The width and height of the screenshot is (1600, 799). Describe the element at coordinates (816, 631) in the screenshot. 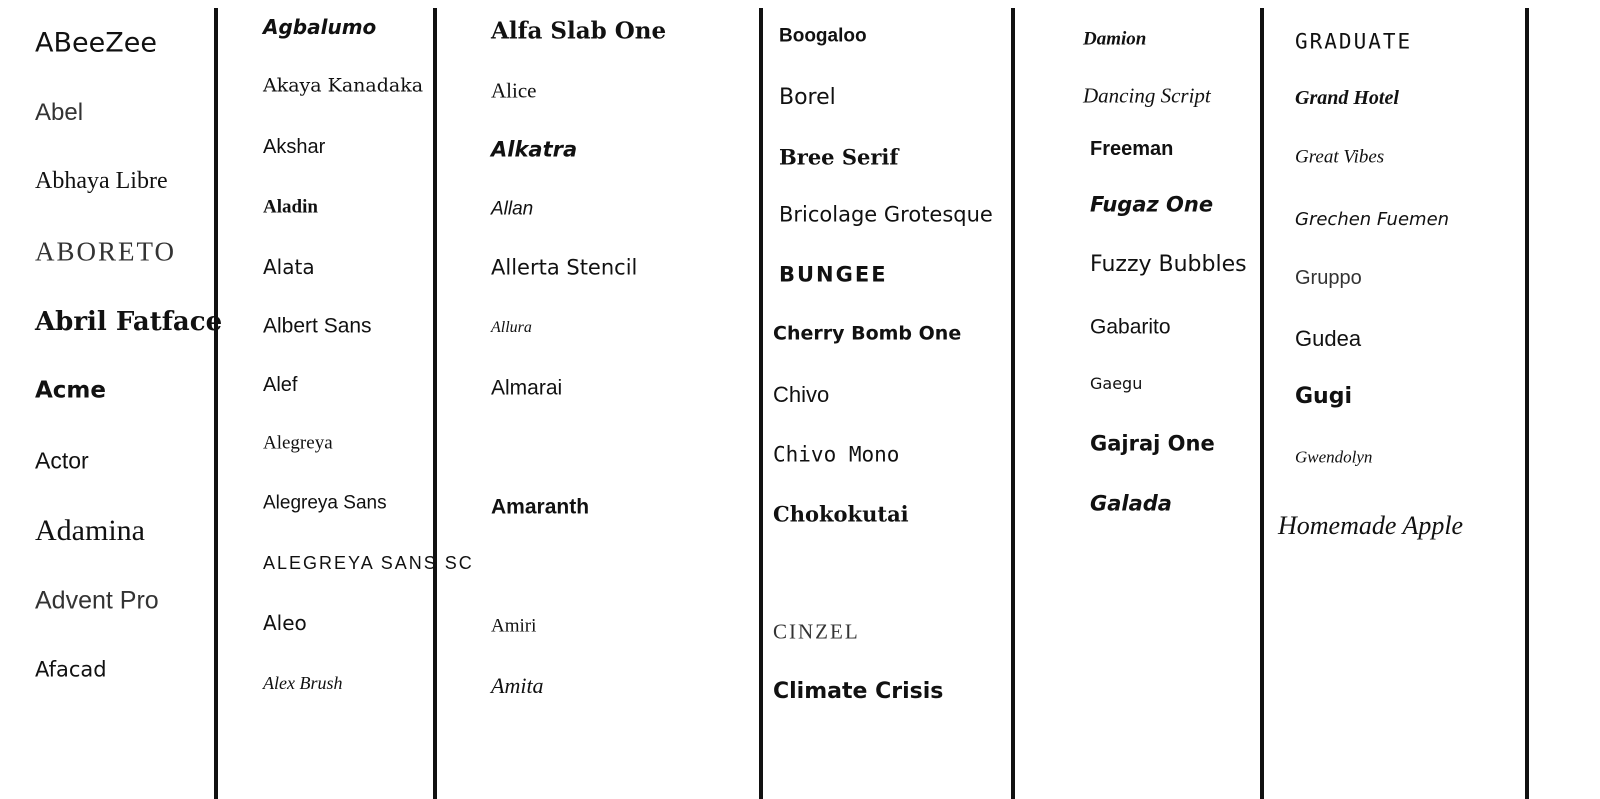

I see `font-name-label: CINZEL` at that location.